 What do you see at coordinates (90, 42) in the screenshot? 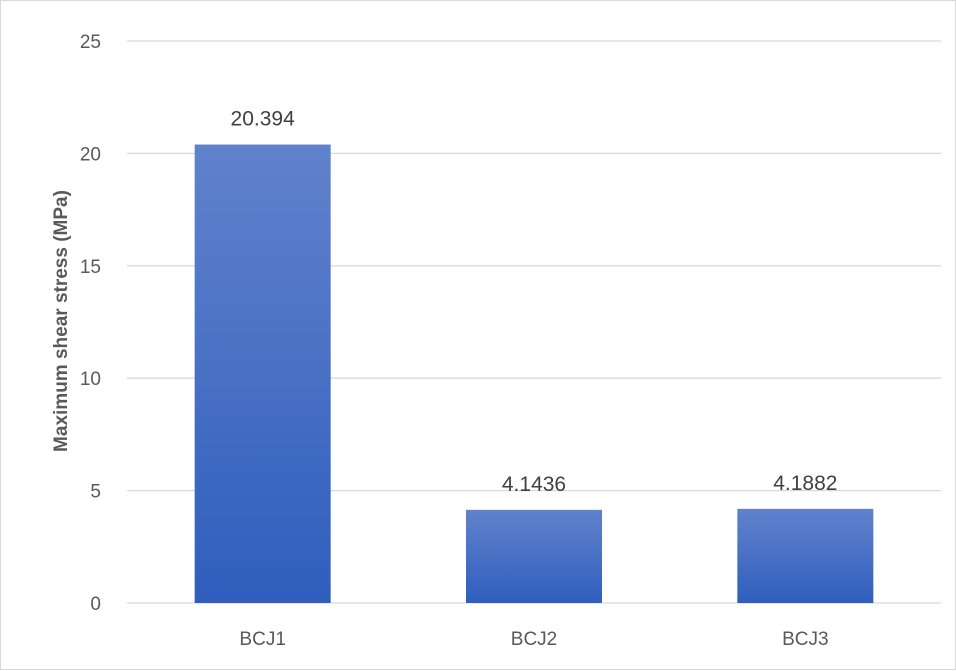
I see `y-tick-label: 25` at bounding box center [90, 42].